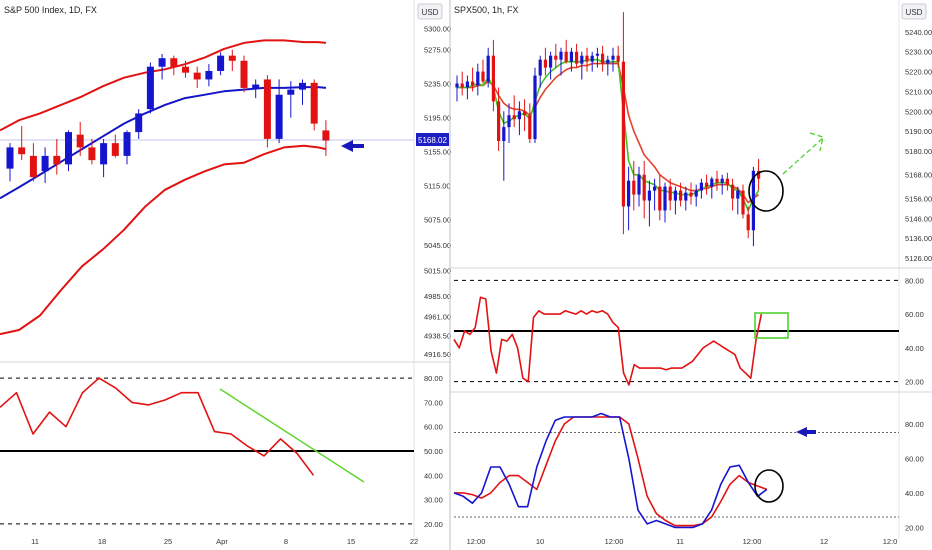  What do you see at coordinates (680, 541) in the screenshot?
I see `hourly-x-tick-label: 11` at bounding box center [680, 541].